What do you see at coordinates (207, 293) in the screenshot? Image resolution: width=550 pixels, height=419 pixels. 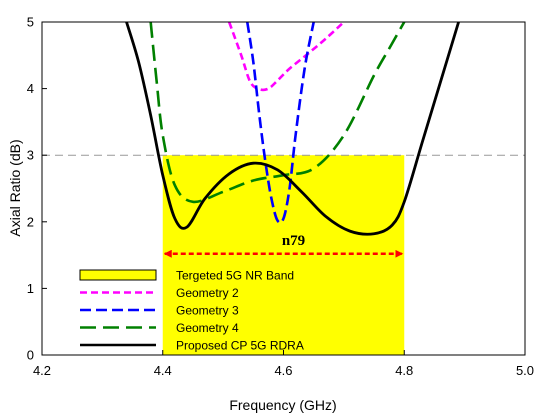 I see `legend-label: Geometry 2` at bounding box center [207, 293].